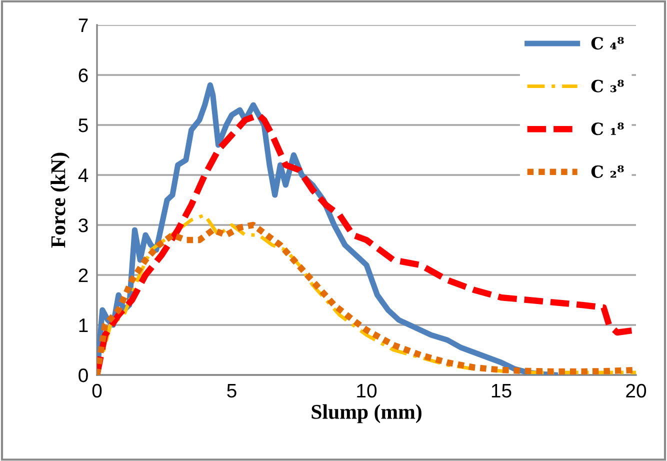 This screenshot has width=667, height=461. What do you see at coordinates (636, 391) in the screenshot?
I see `x-tick-label: 20` at bounding box center [636, 391].